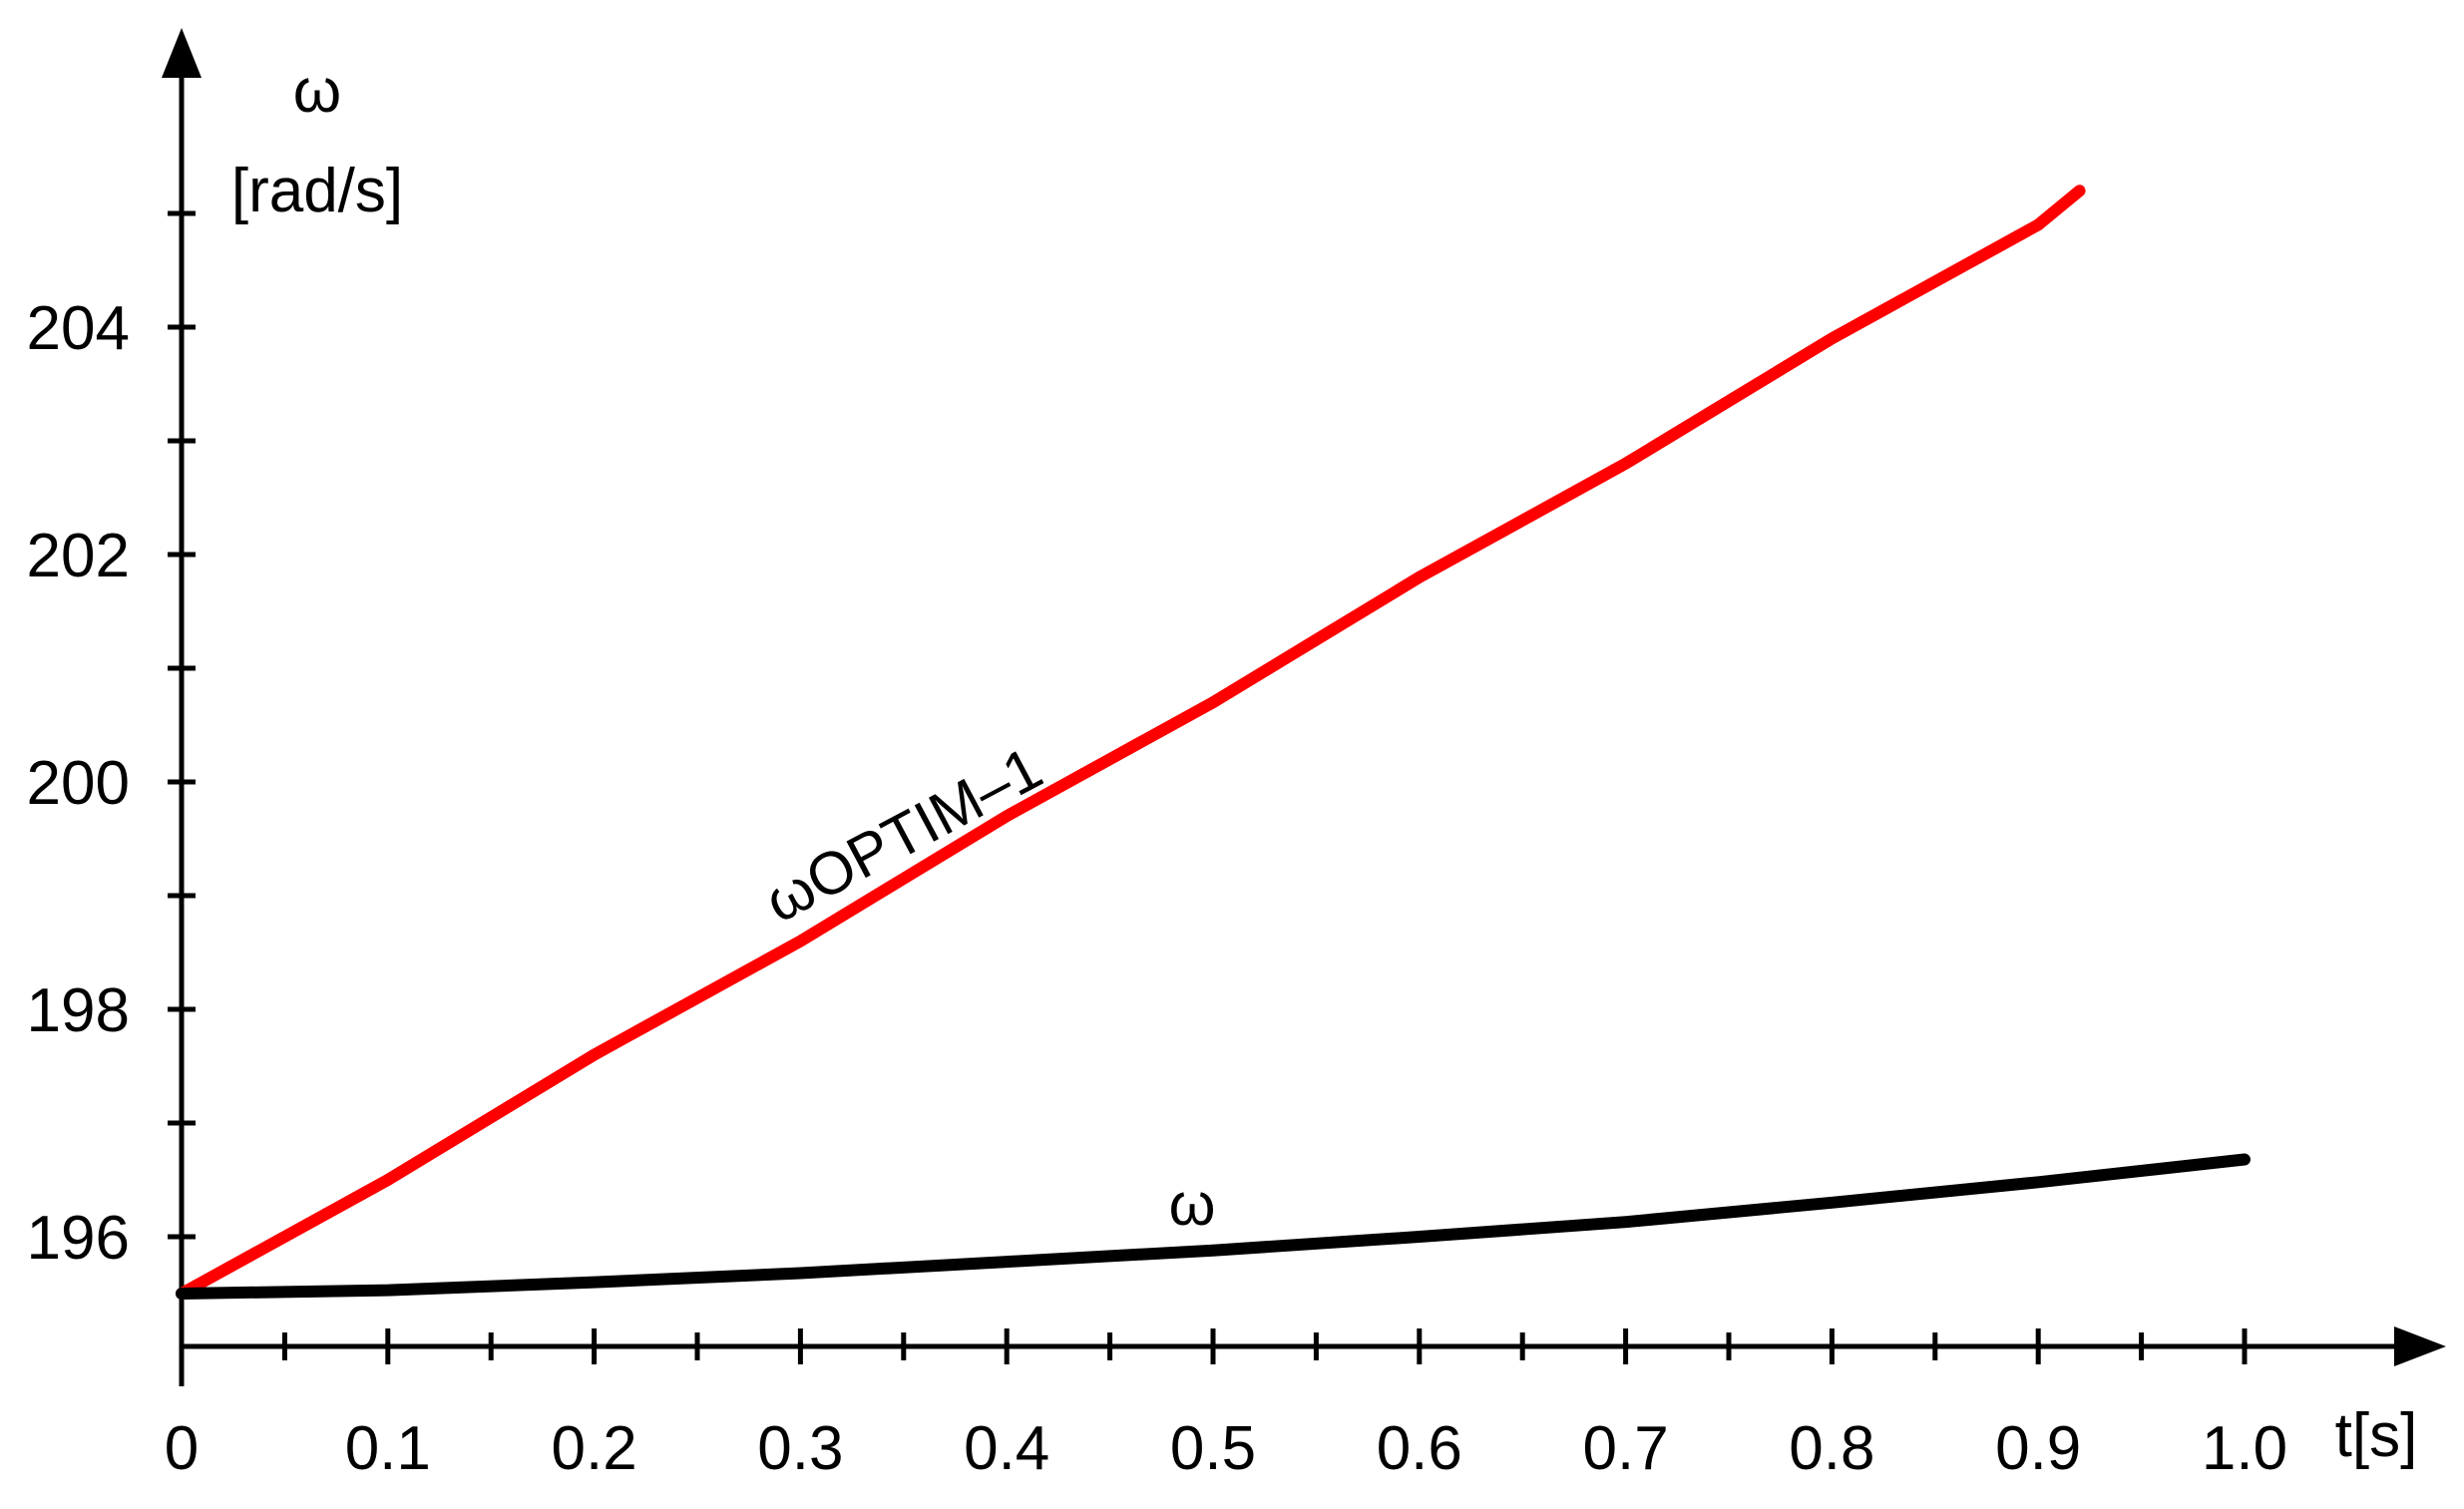  Describe the element at coordinates (2420, 1346) in the screenshot. I see `x-axis-arrow` at that location.